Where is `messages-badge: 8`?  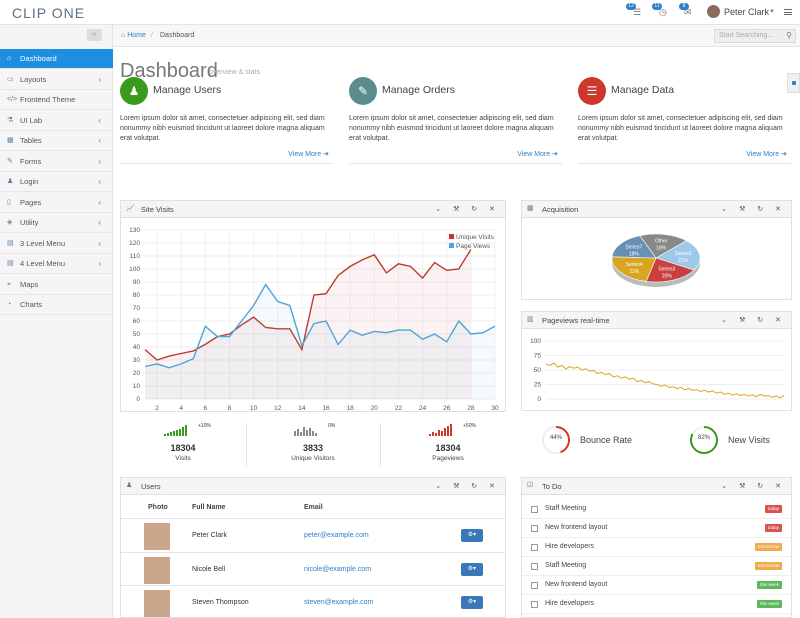
messages-badge: 8 is located at coordinates (684, 6).